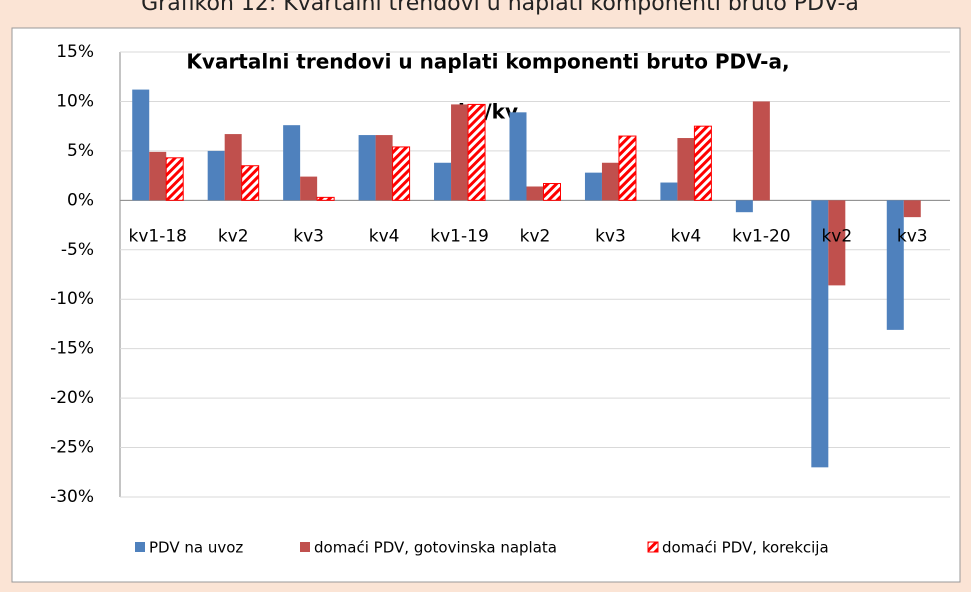 The image size is (971, 592). I want to click on y-tick-label: -20%, so click(72, 398).